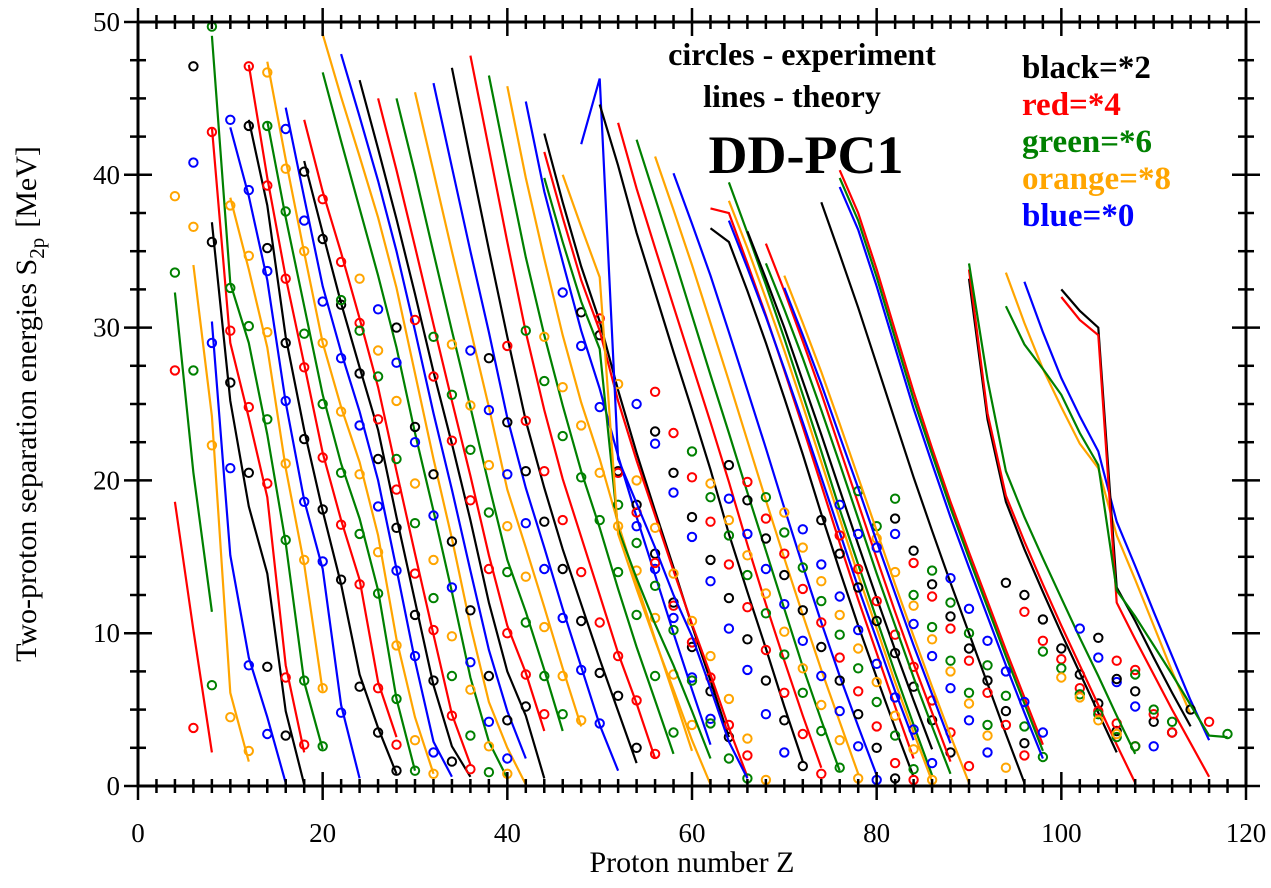 This screenshot has height=888, width=1271. What do you see at coordinates (1246, 833) in the screenshot?
I see `x-tick-label: 120` at bounding box center [1246, 833].